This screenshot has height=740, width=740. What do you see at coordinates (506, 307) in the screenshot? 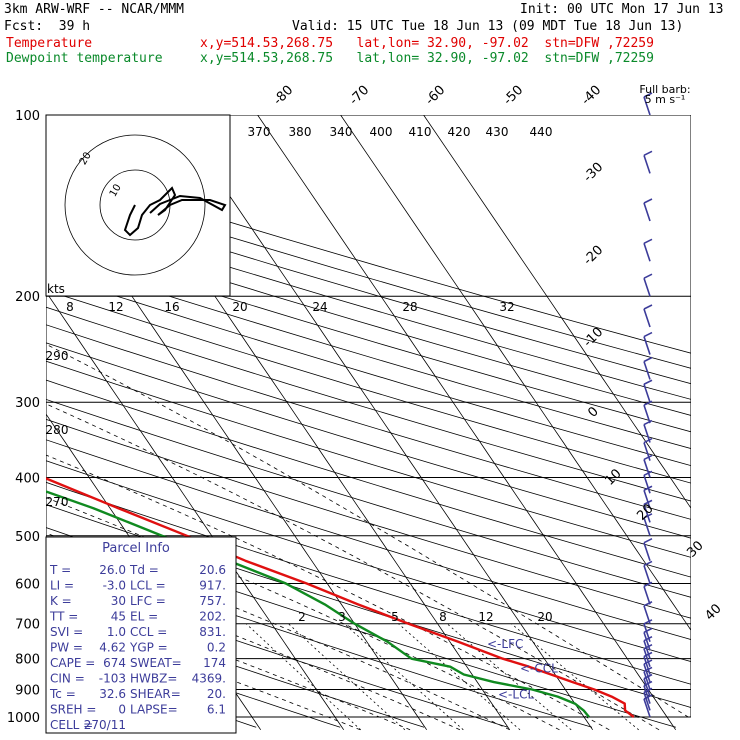
I see `speed-scale-label: 32` at bounding box center [506, 307].